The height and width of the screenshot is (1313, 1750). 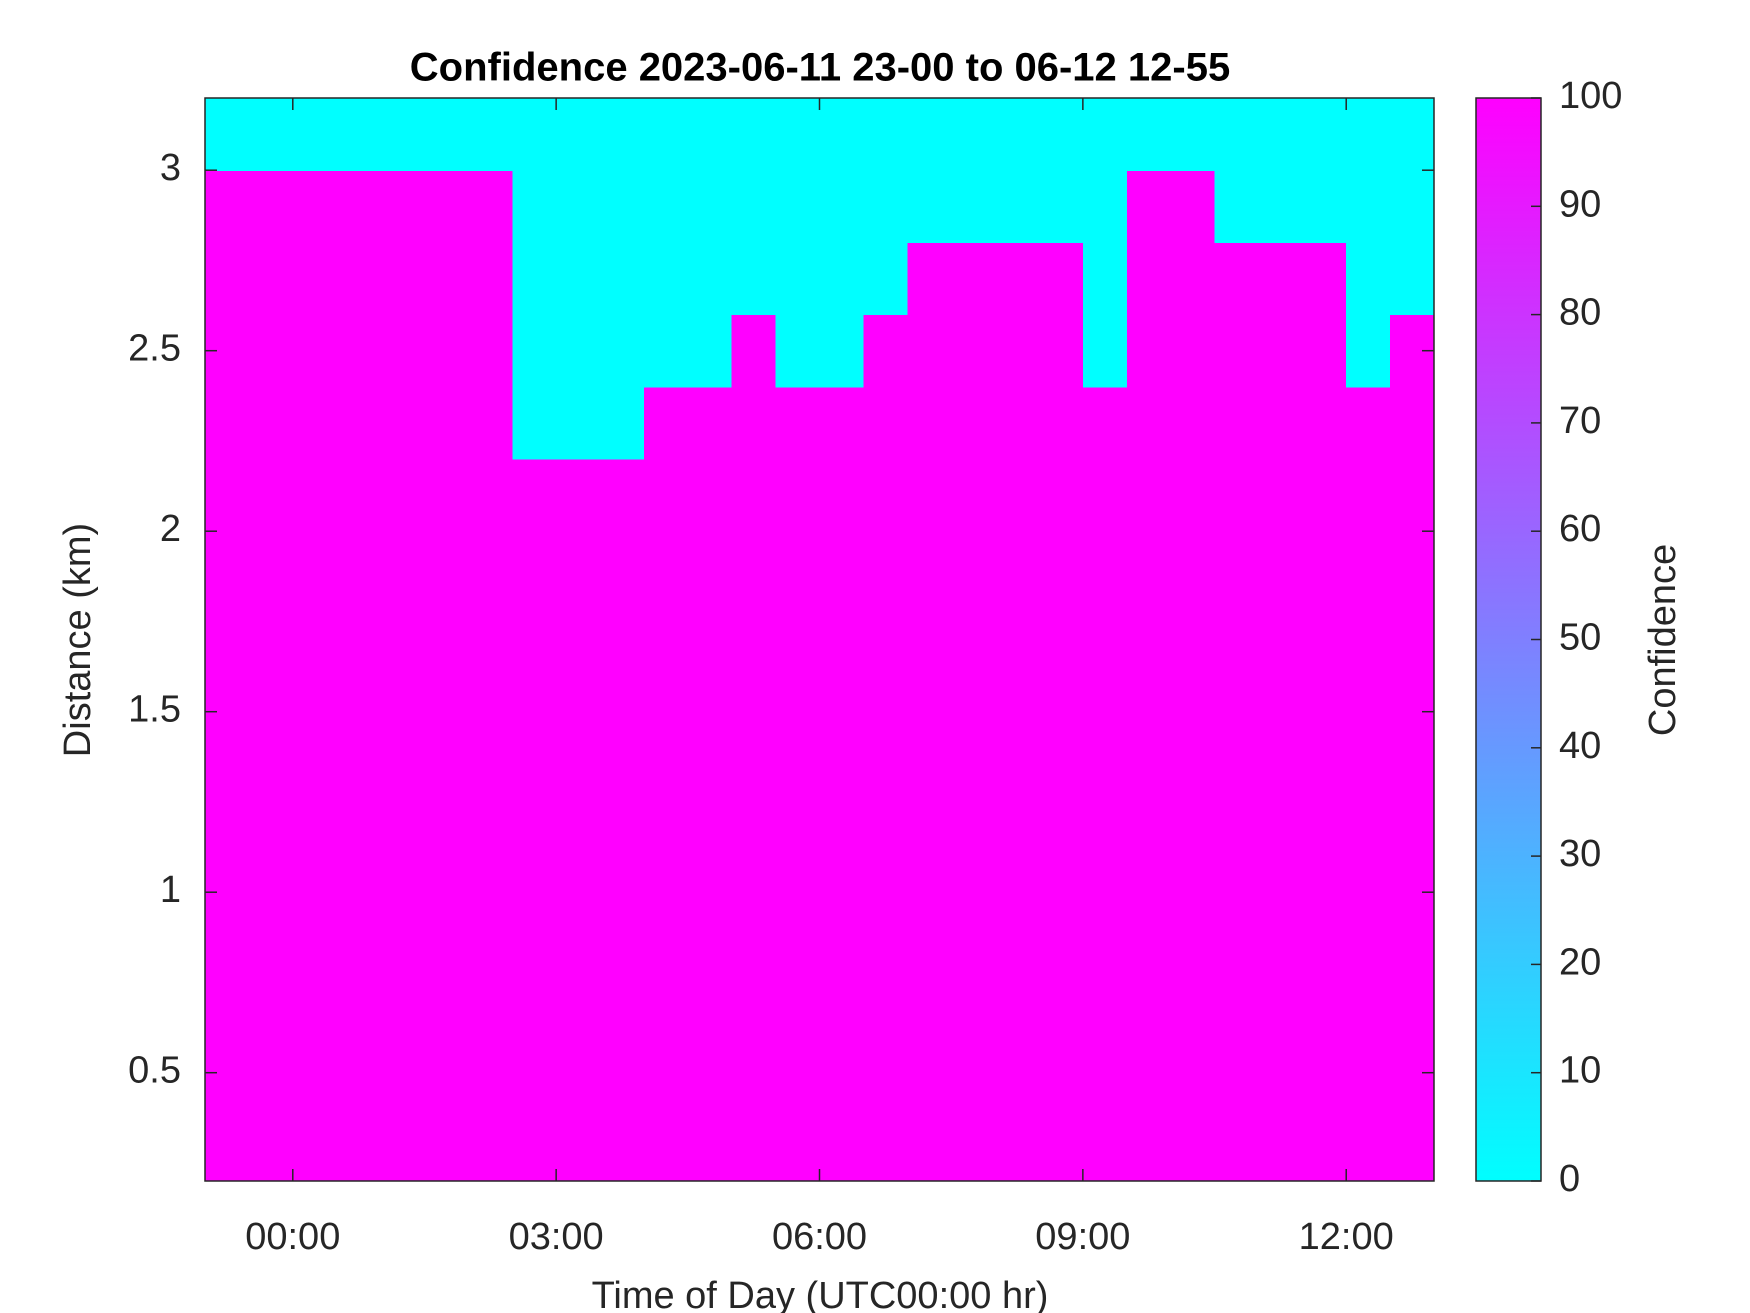 I want to click on colorbar-tick-label: 80, so click(x=1580, y=313).